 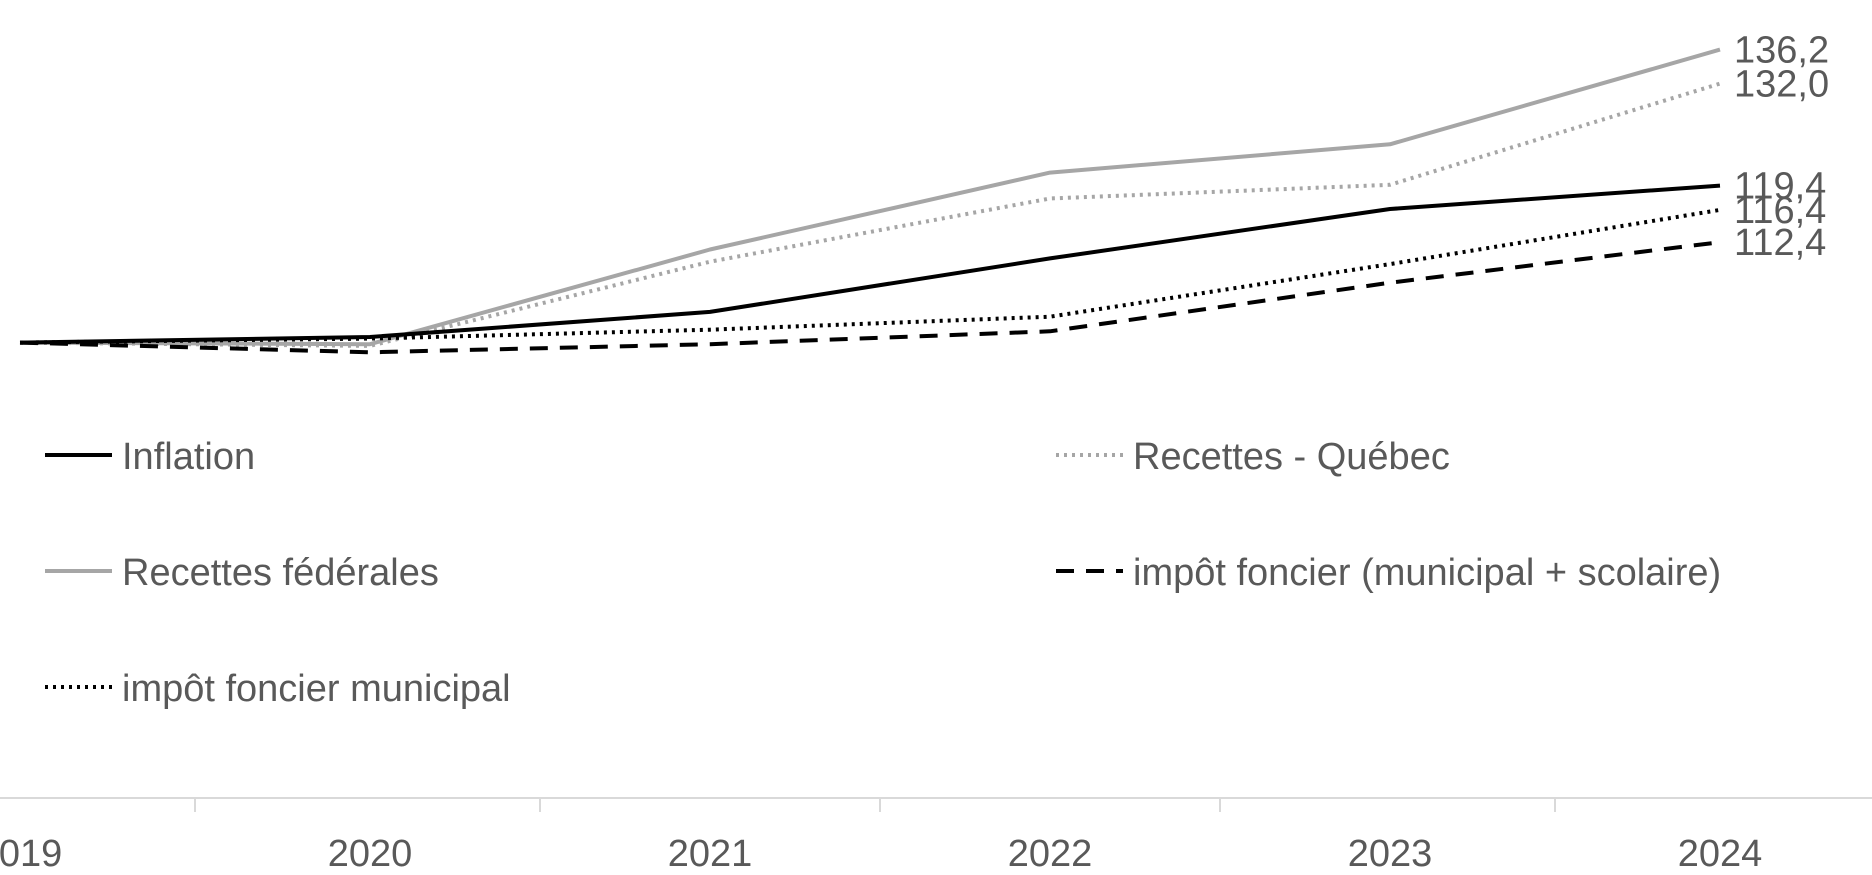 What do you see at coordinates (875, 805) in the screenshot?
I see `x-axis-ticks` at bounding box center [875, 805].